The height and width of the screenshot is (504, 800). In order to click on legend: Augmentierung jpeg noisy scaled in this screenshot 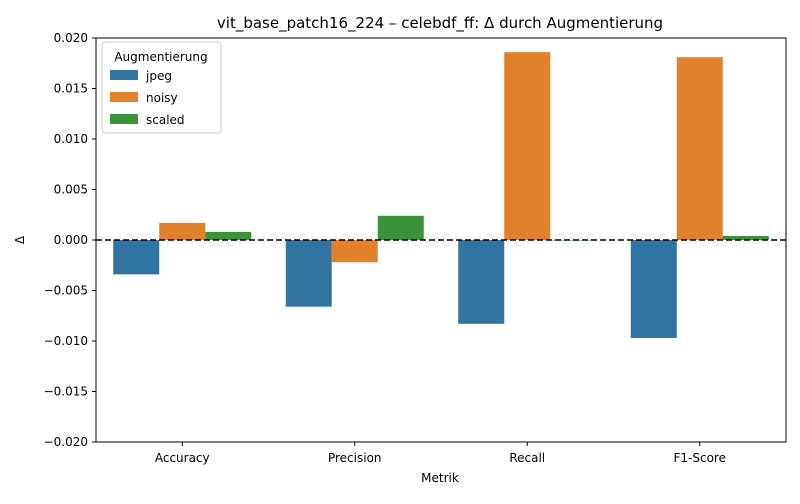, I will do `click(161, 87)`.